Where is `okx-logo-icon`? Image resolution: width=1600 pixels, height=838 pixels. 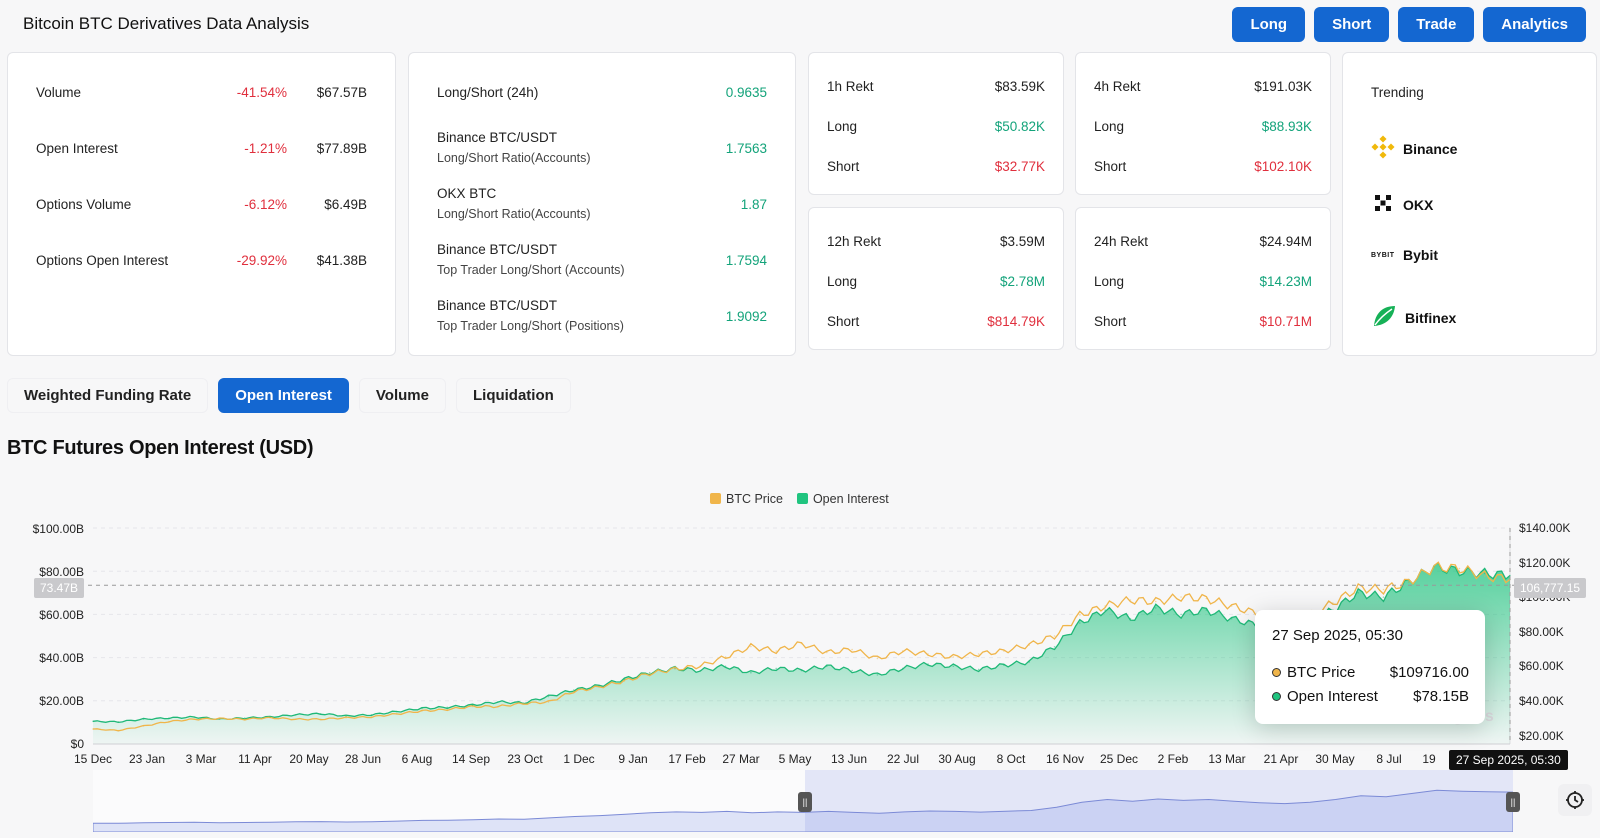
okx-logo-icon is located at coordinates (1383, 204).